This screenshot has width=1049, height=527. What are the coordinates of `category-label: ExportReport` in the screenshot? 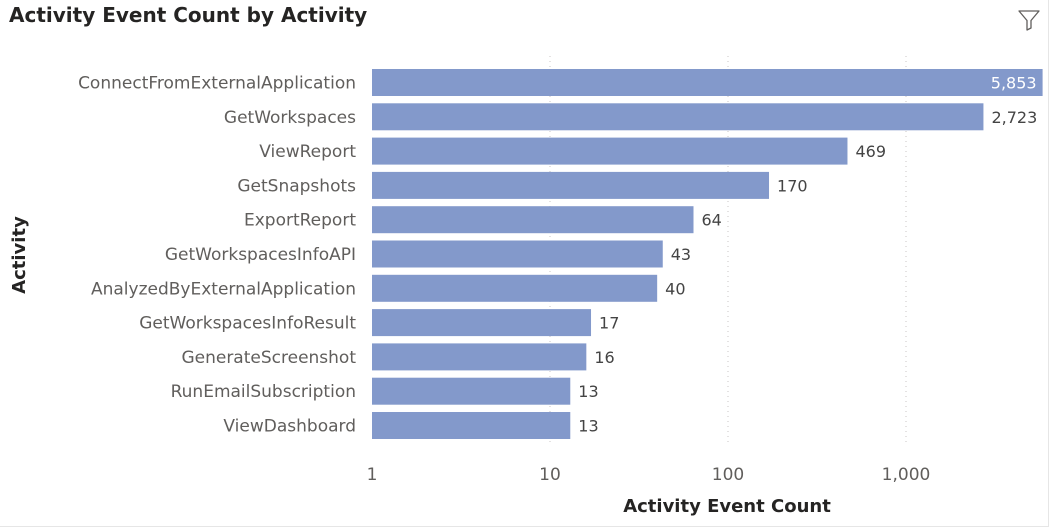 It's located at (300, 221).